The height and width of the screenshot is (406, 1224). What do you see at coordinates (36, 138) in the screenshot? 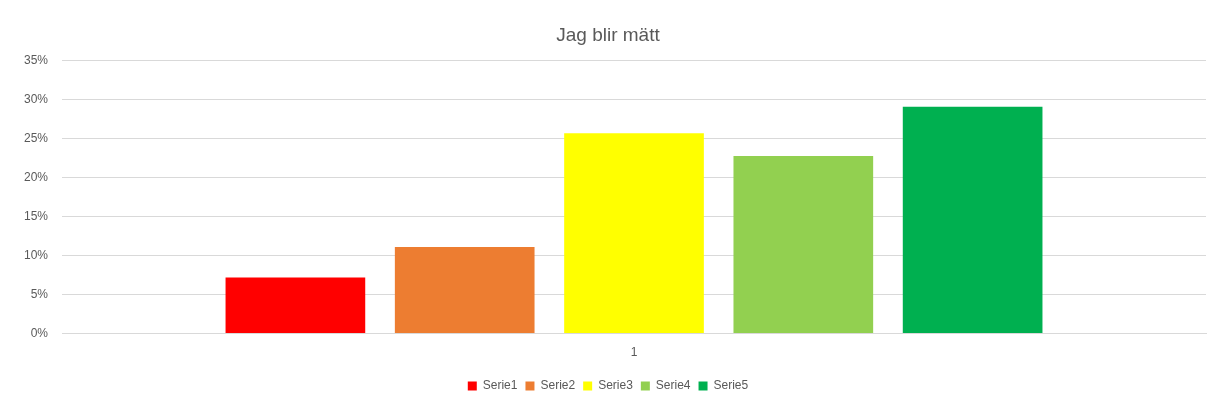
I see `y-tick-label: 25%` at bounding box center [36, 138].